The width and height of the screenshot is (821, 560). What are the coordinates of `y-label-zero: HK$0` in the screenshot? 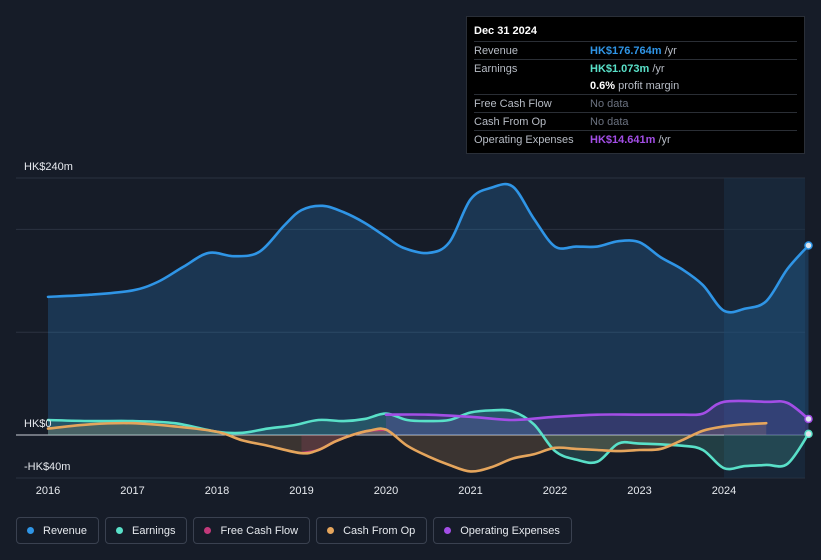 It's located at (38, 424).